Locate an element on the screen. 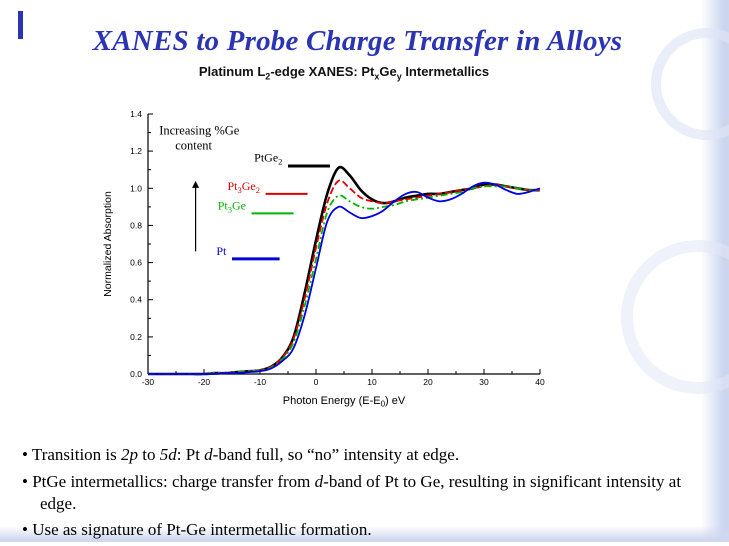  svg-text: -30 is located at coordinates (148, 382).